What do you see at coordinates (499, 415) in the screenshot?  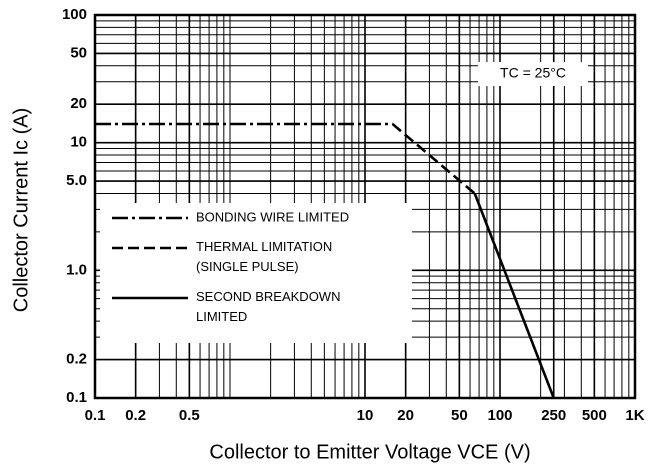 I see `x-tick-label: 100` at bounding box center [499, 415].